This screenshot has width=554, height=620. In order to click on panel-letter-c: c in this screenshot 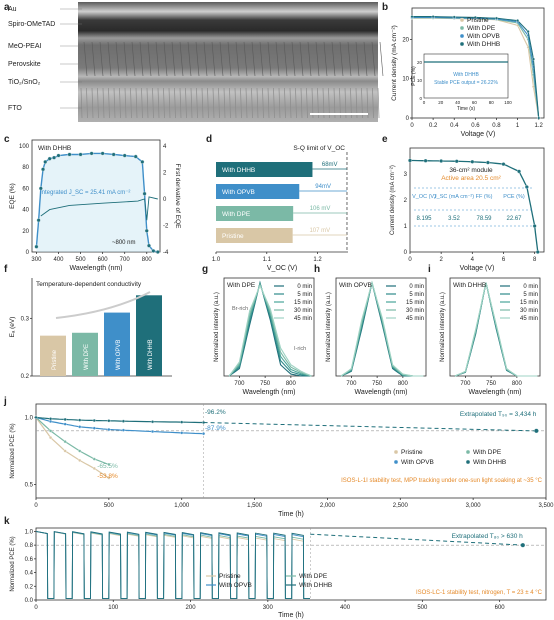, I will do `click(7, 139)`.